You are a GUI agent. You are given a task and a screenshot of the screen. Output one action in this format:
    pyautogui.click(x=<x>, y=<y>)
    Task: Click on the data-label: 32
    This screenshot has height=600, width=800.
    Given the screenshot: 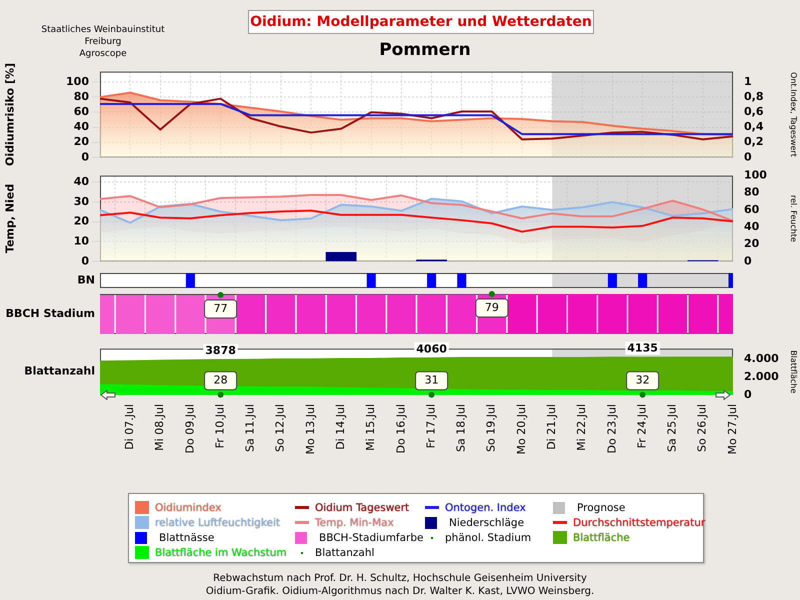 What is the action you would take?
    pyautogui.click(x=643, y=380)
    